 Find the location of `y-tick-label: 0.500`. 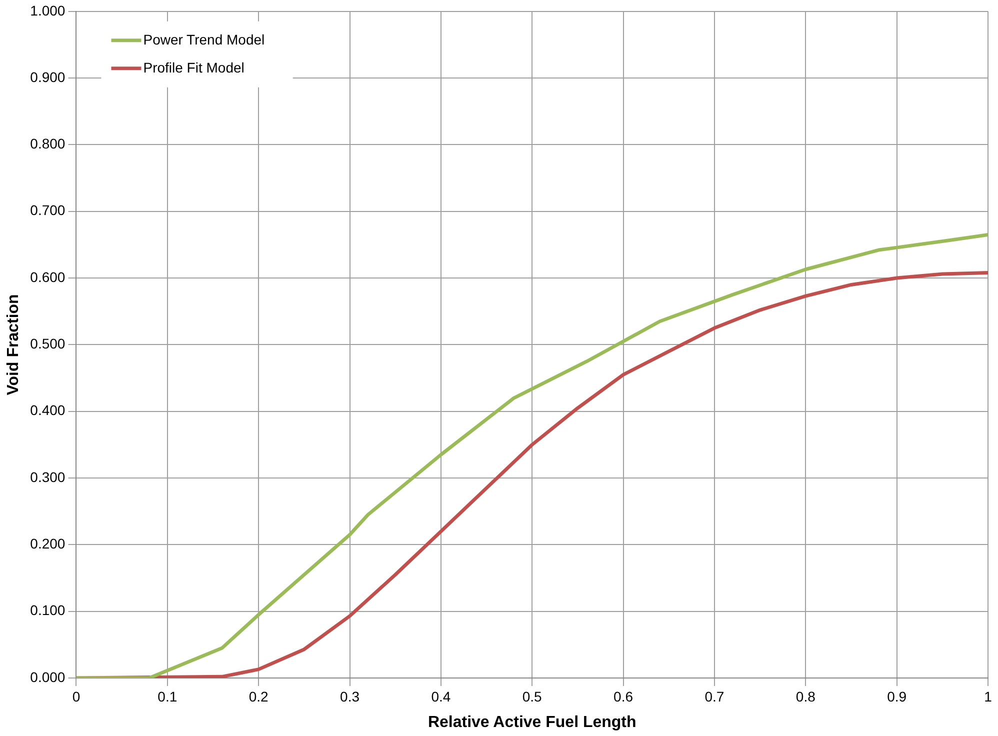

y-tick-label: 0.500 is located at coordinates (48, 344).